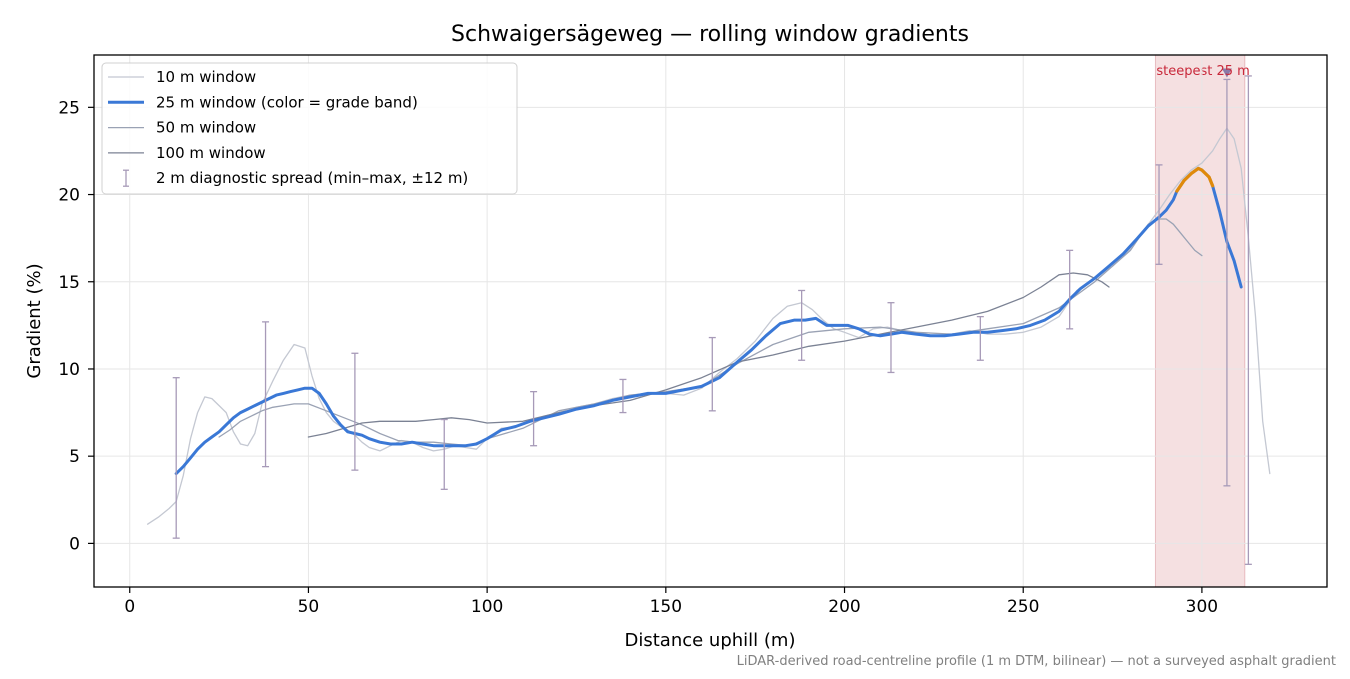 The width and height of the screenshot is (1350, 679). Describe the element at coordinates (287, 102) in the screenshot. I see `legend-label-1: 25 m window (color = grade band)` at that location.